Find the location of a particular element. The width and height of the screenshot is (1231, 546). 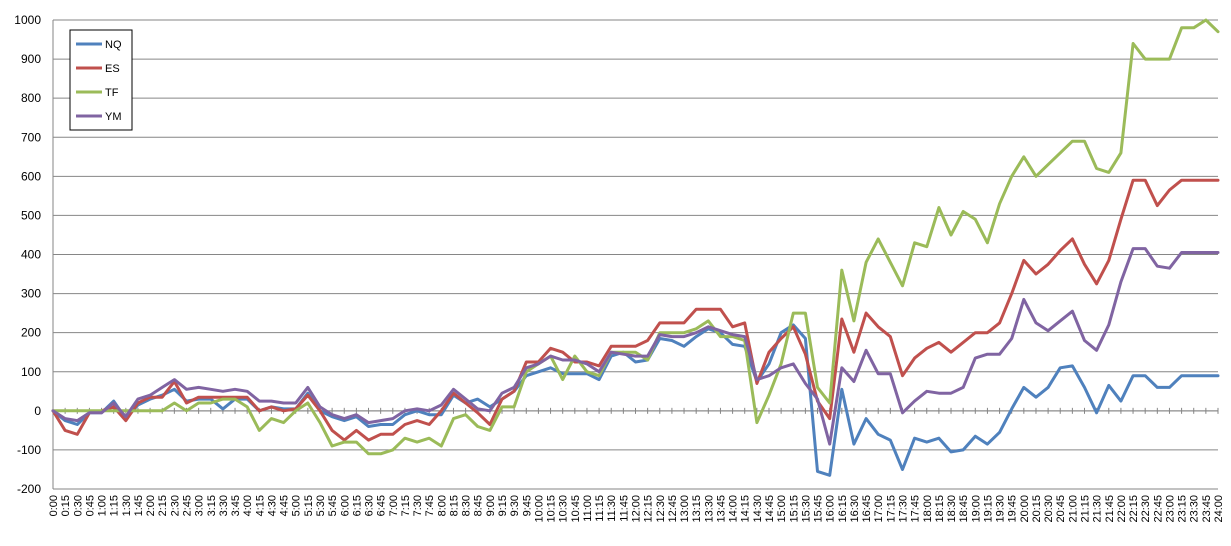

x-tick-label: 12:30 is located at coordinates (661, 509).